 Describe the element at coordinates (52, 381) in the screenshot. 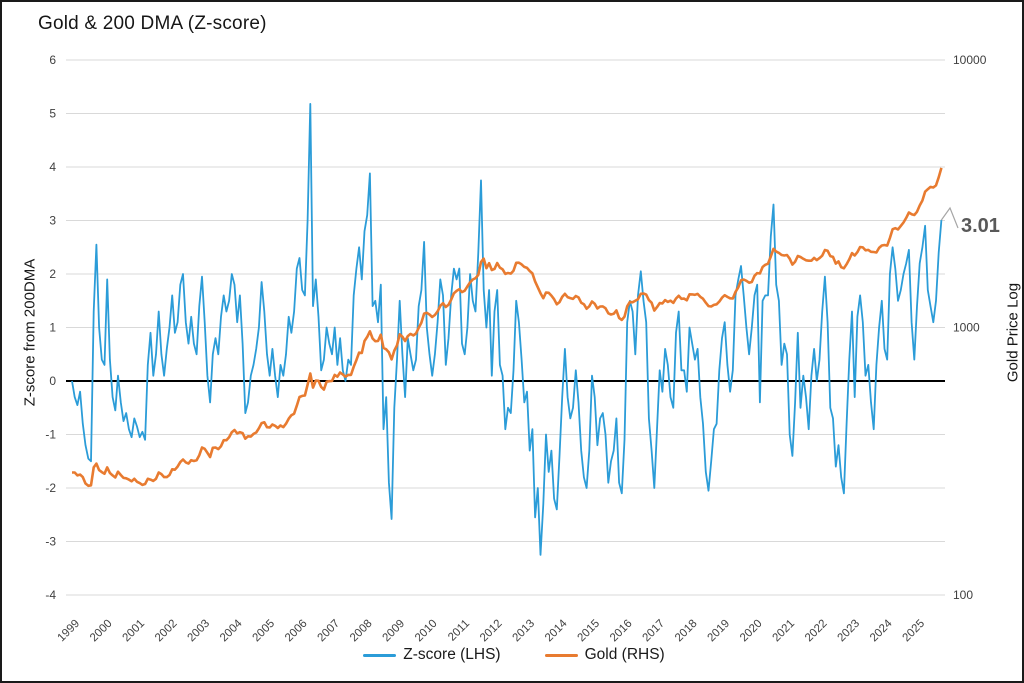

I see `left-axis-tick-label: 0` at that location.